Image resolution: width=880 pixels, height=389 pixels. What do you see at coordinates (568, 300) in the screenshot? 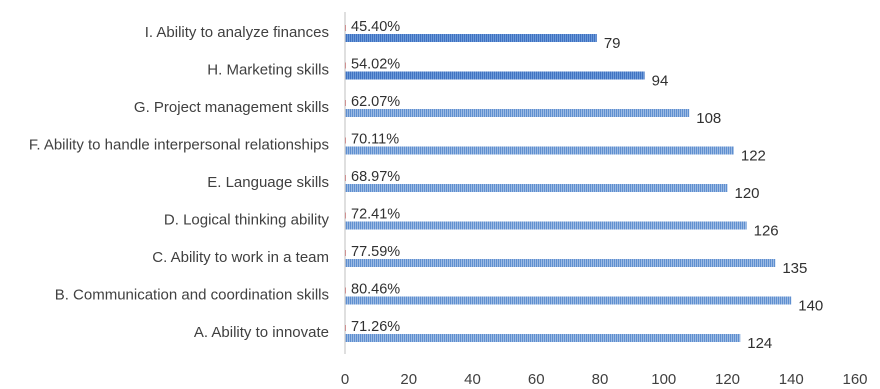
I see `bar-b-communication-and-coordination-skills` at bounding box center [568, 300].